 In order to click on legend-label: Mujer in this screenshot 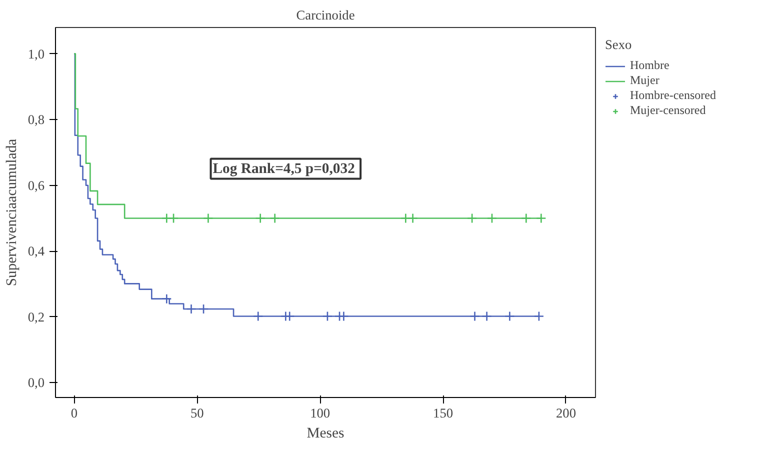, I will do `click(645, 80)`.